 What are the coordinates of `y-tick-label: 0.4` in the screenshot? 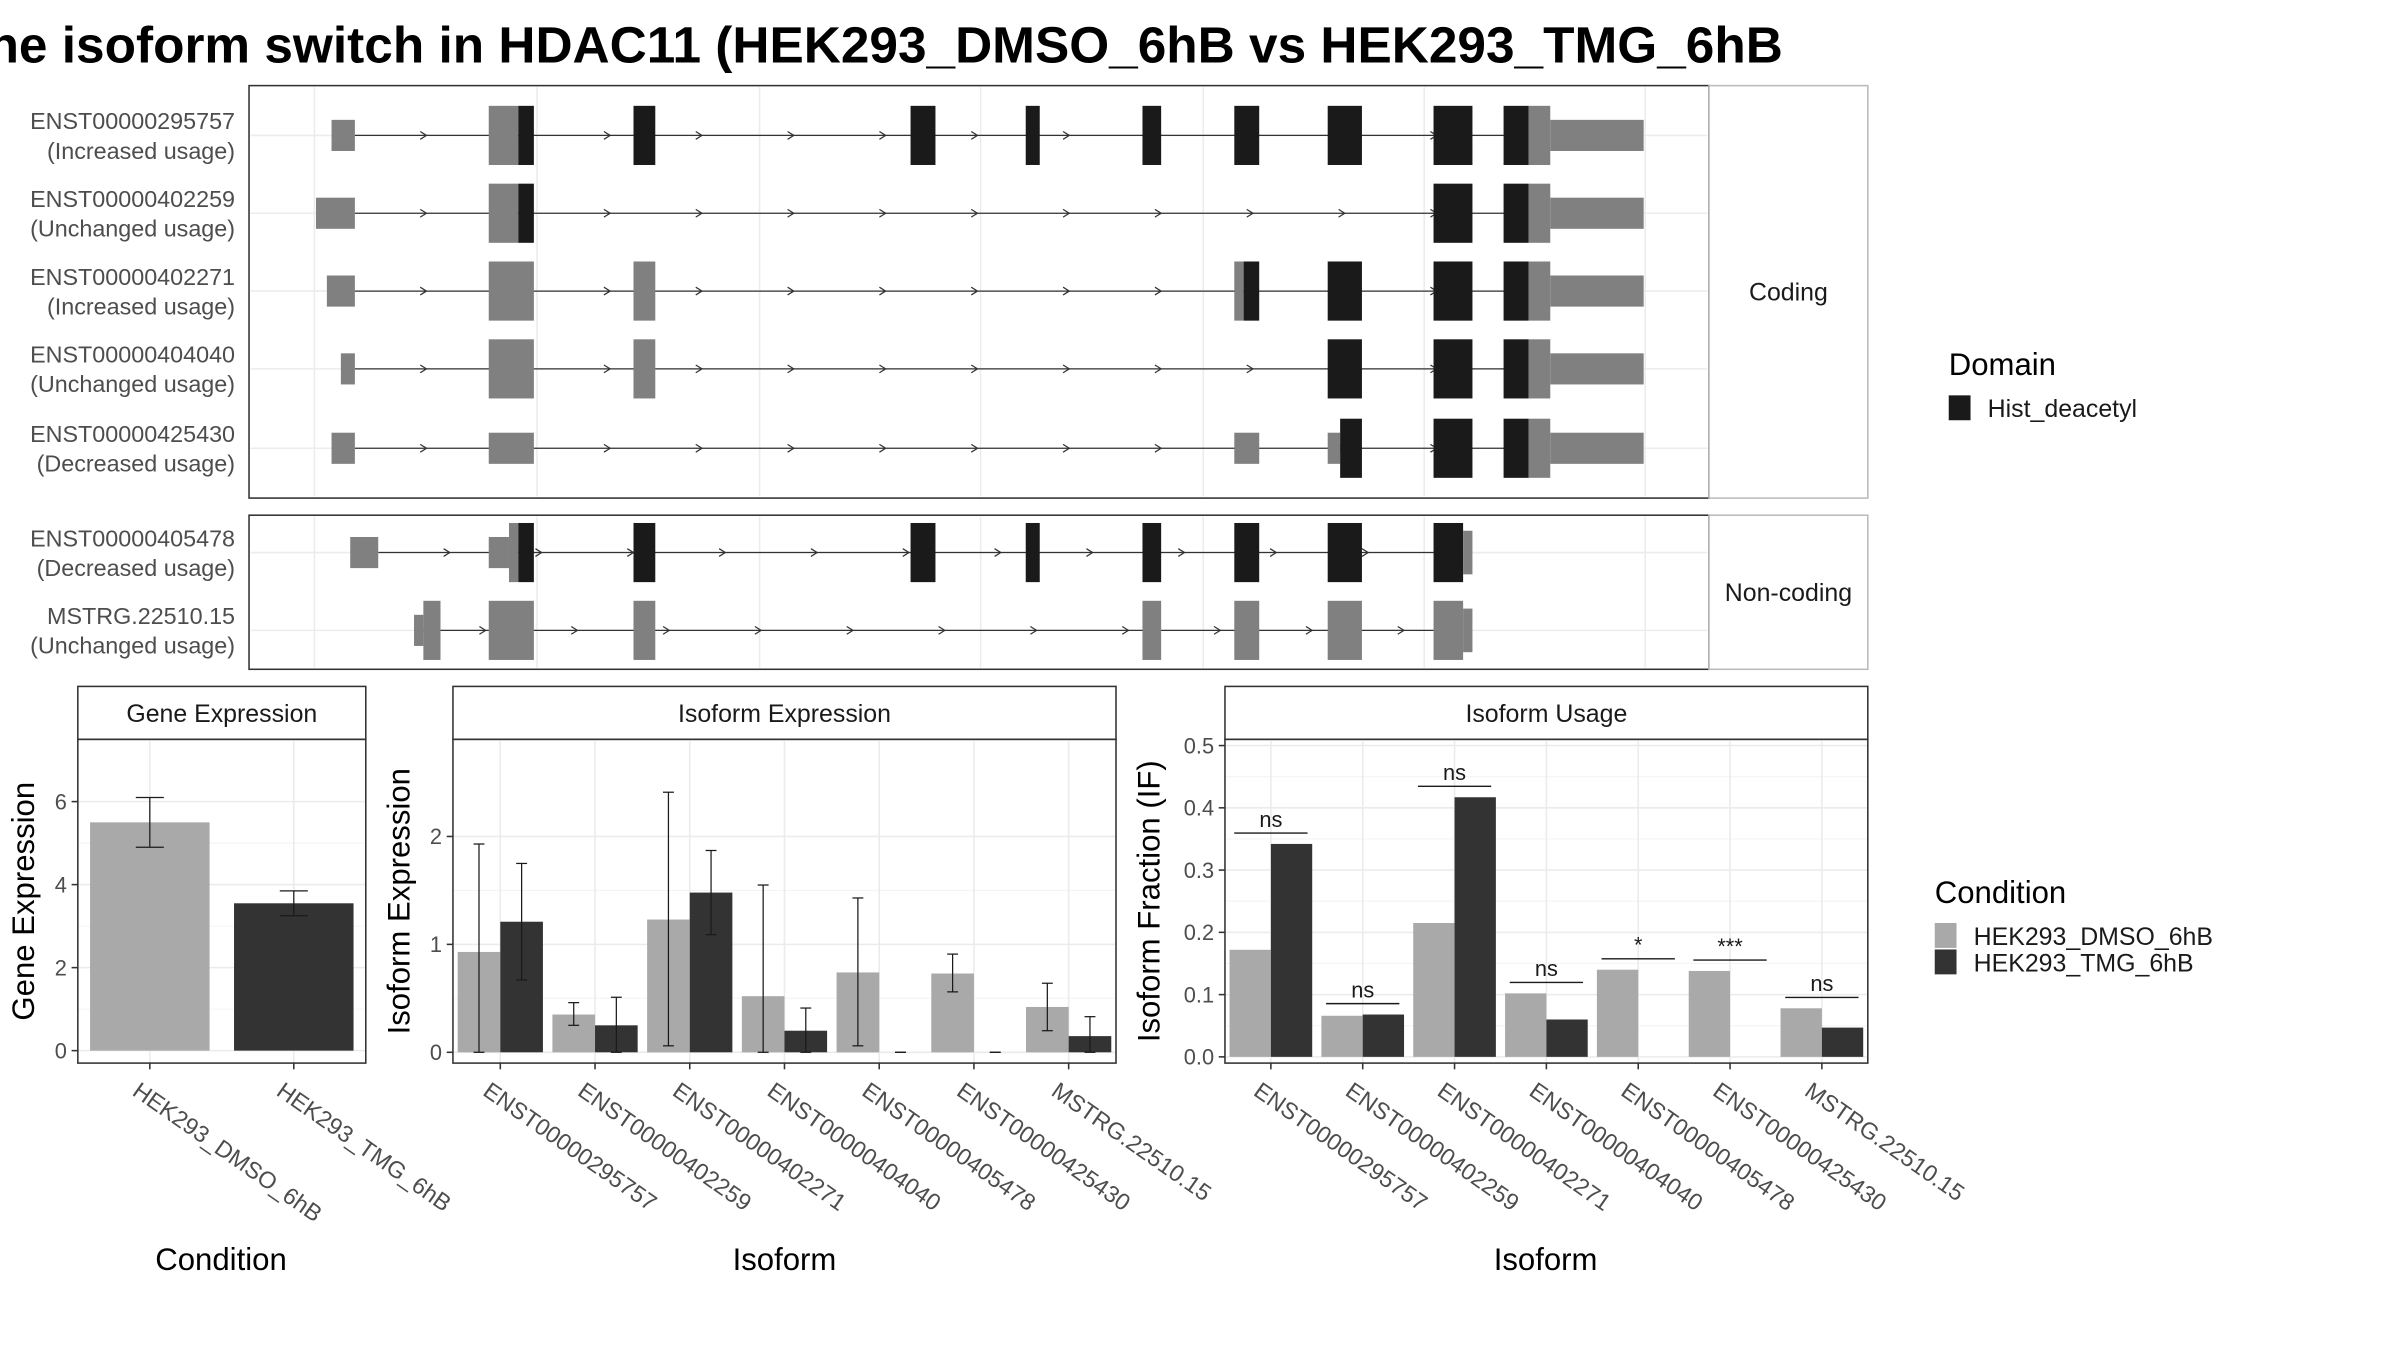 It's located at (1199, 808).